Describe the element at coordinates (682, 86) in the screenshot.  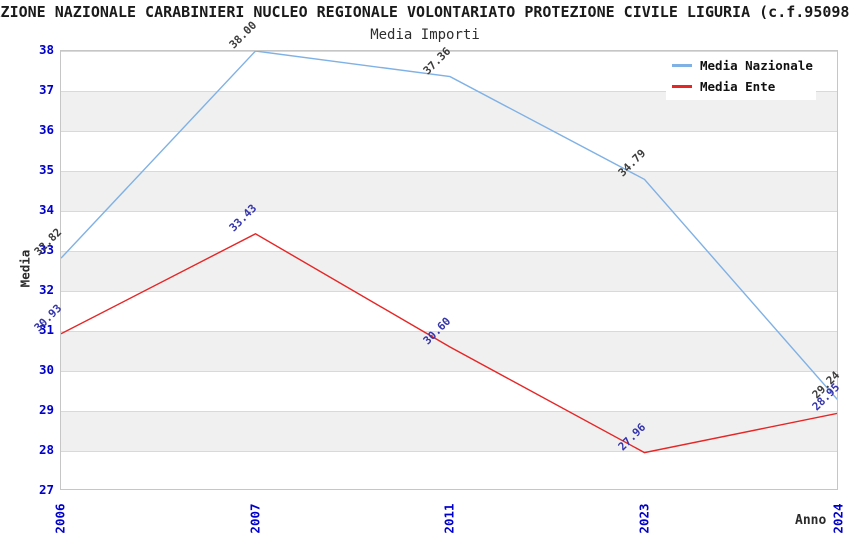
I see `media-ente-line-swatch-icon` at that location.